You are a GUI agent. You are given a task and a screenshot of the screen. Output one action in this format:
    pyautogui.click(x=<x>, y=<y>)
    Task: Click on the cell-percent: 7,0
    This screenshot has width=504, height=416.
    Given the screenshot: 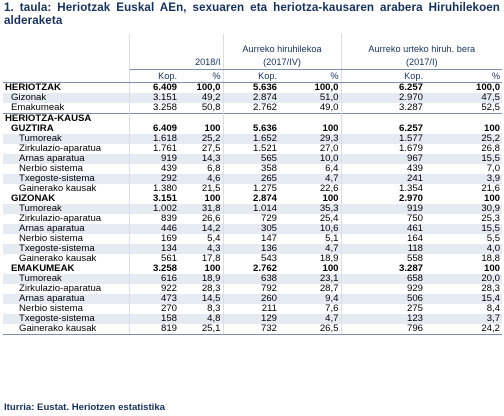 What is the action you would take?
    pyautogui.click(x=493, y=169)
    